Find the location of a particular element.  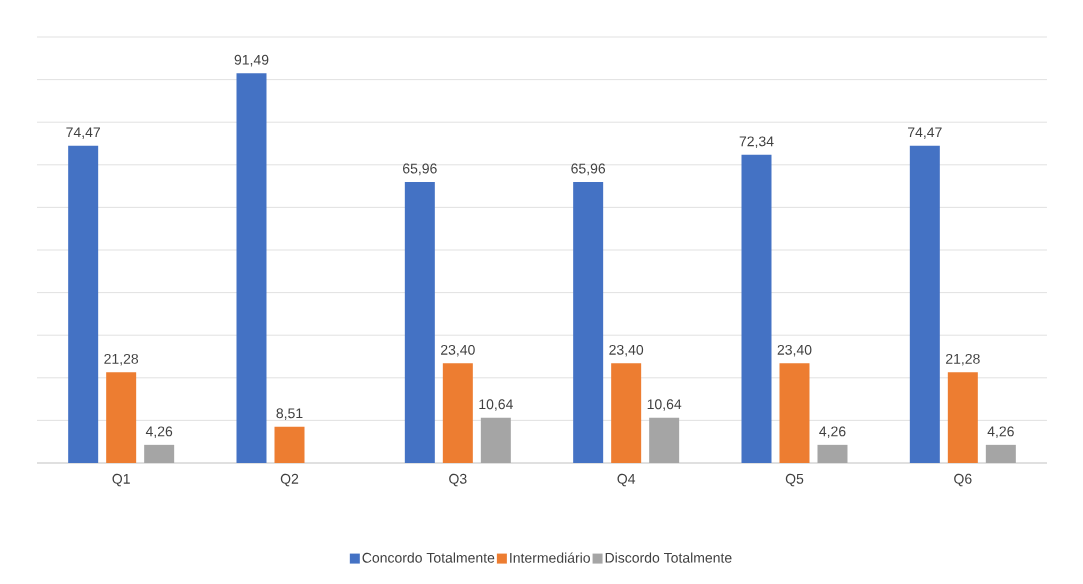

x-tick-label: Q5 is located at coordinates (794, 480).